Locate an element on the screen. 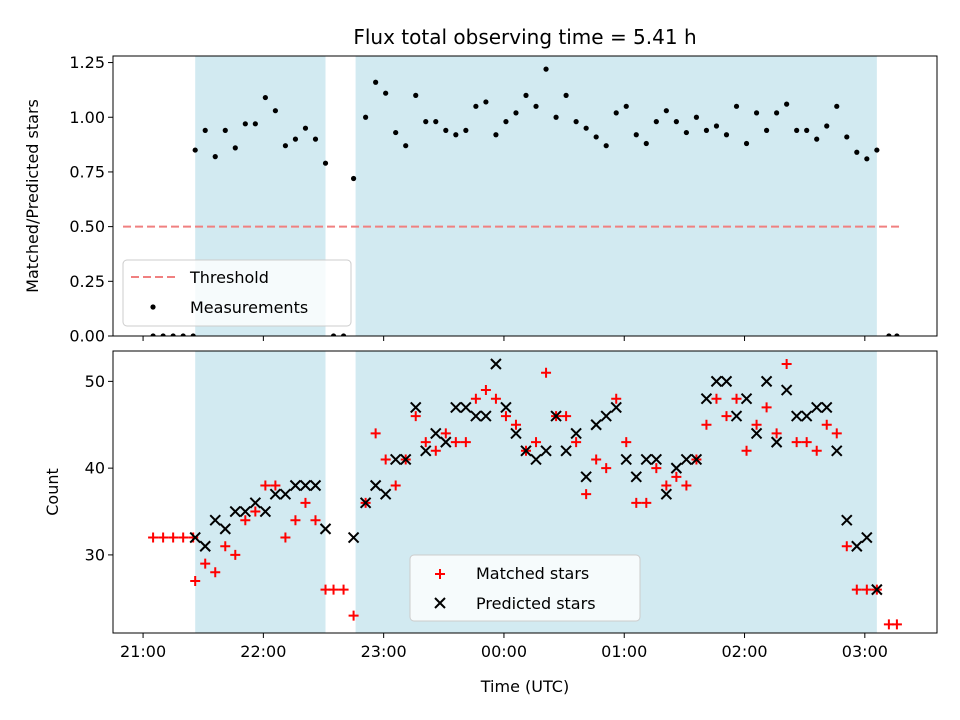  legend-predicted-swatch is located at coordinates (440, 603).